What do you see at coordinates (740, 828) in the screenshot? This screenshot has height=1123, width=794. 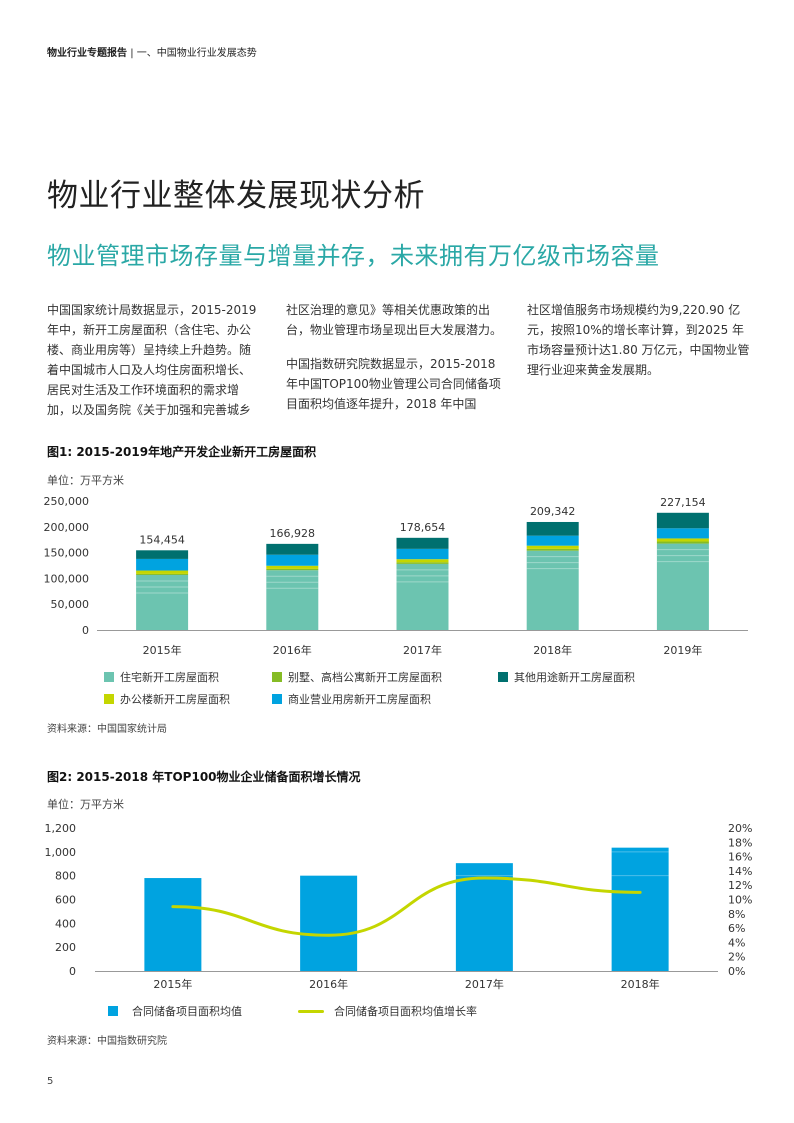 I see `y2-tick-label: 20%` at bounding box center [740, 828].